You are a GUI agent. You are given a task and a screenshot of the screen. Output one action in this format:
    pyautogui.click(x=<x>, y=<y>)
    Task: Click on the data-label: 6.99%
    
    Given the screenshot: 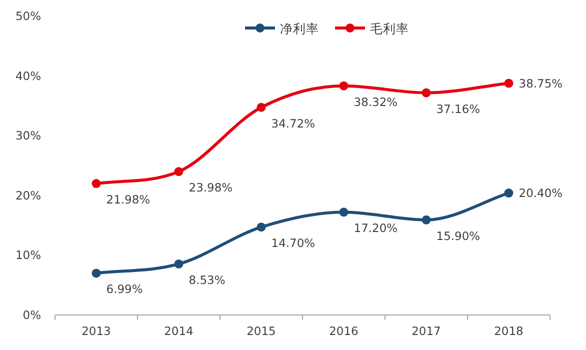 What is the action you would take?
    pyautogui.click(x=124, y=289)
    